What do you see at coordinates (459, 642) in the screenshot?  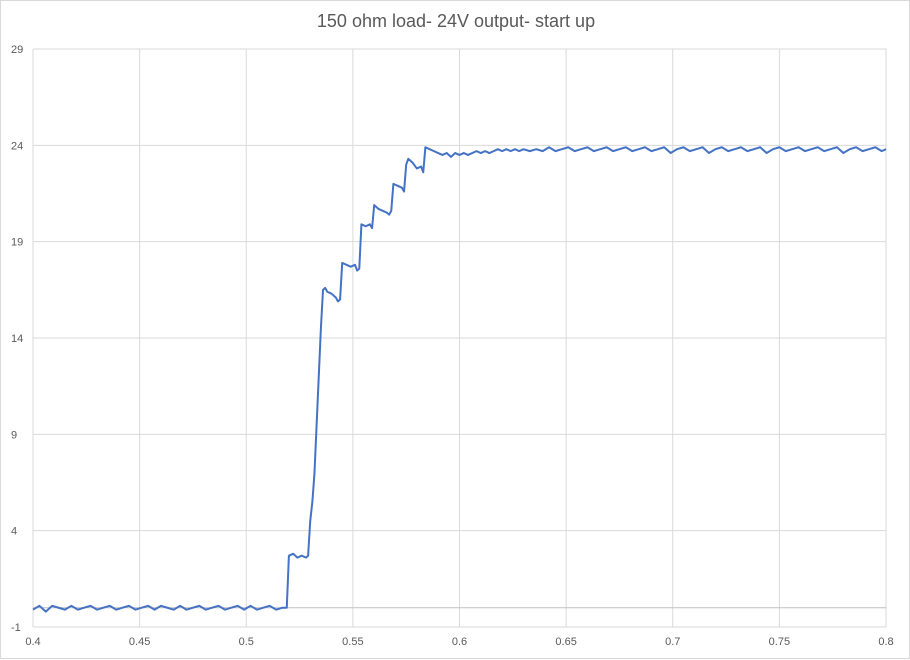 I see `x-tick-label: 0.6` at bounding box center [459, 642].